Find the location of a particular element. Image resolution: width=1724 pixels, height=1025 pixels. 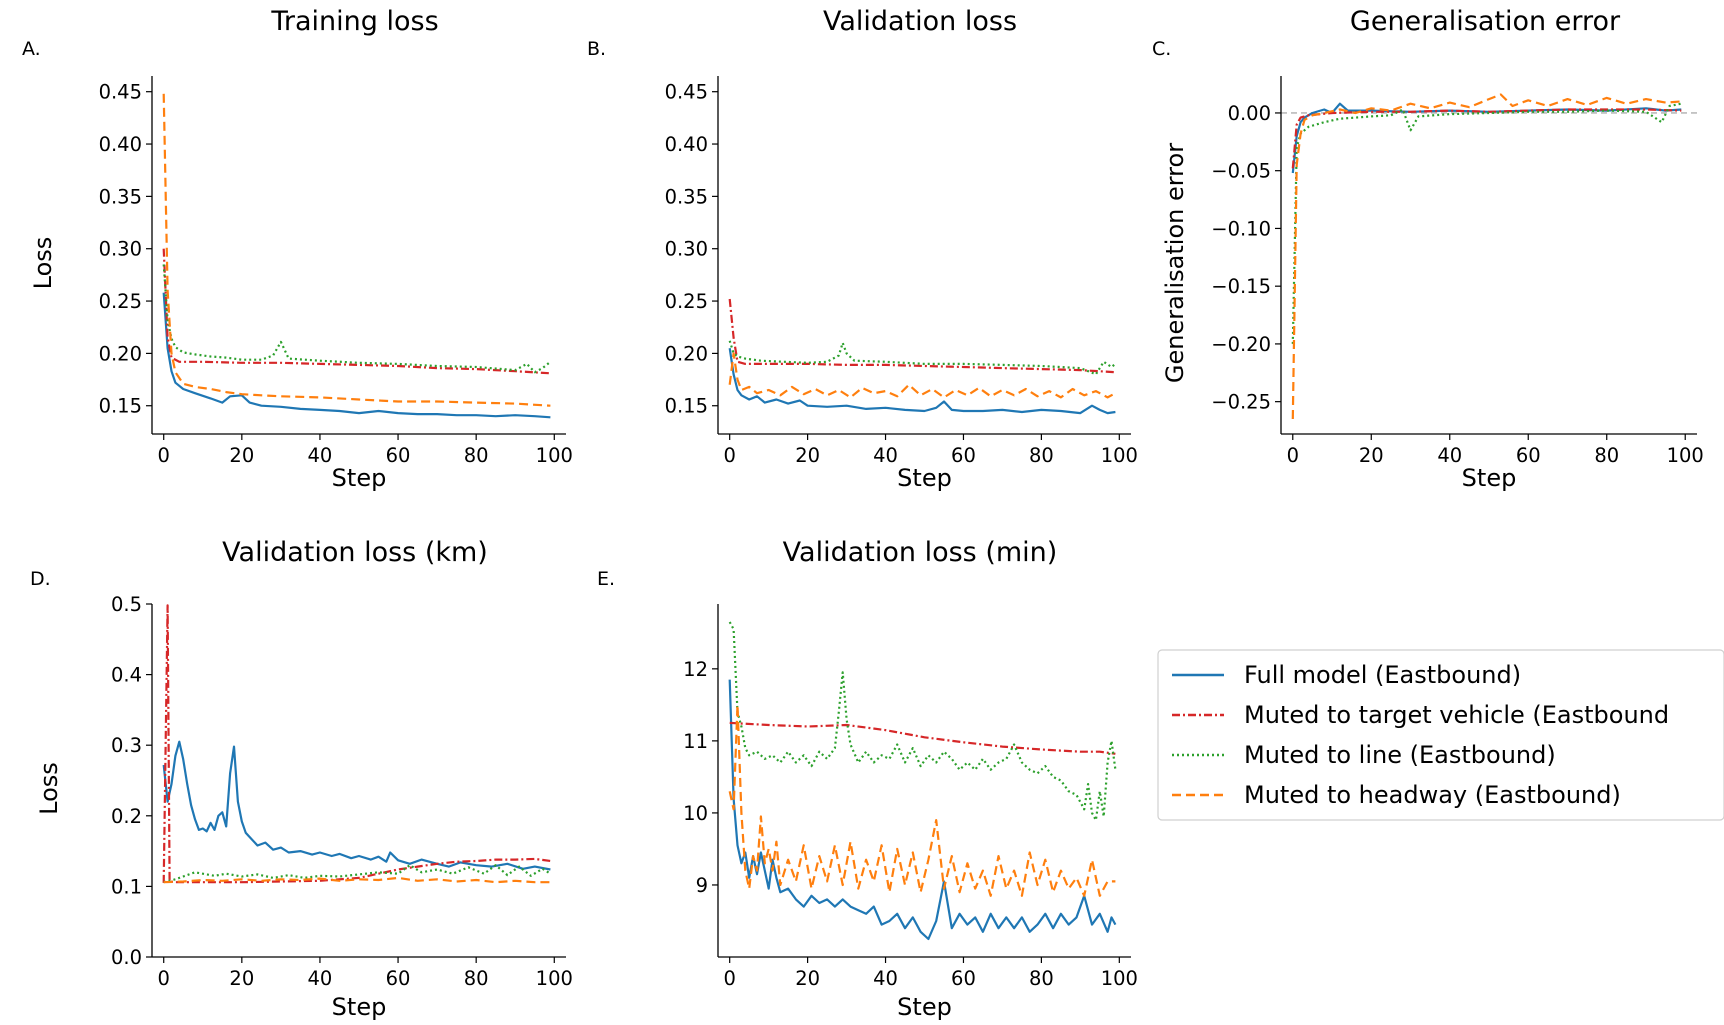

y-tick-label: 12 is located at coordinates (695, 669).